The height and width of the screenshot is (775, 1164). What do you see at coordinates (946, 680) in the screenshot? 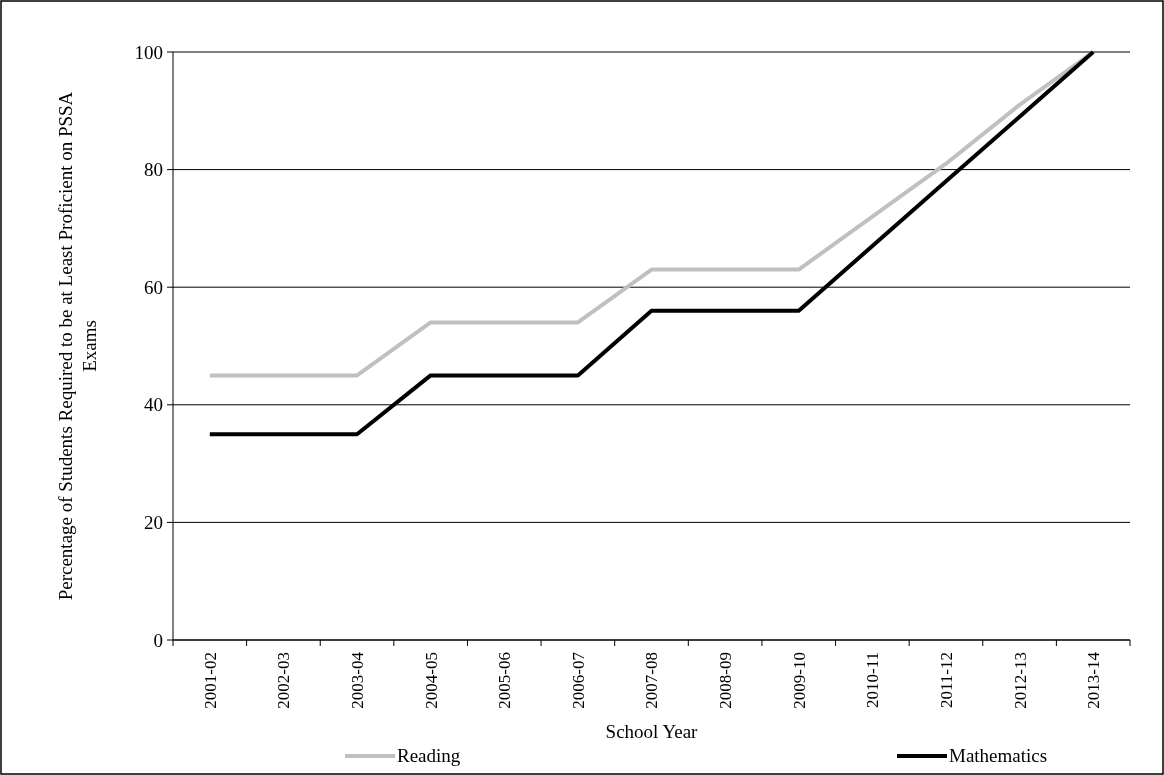
I see `x-tick-label: 2011-12` at bounding box center [946, 680].